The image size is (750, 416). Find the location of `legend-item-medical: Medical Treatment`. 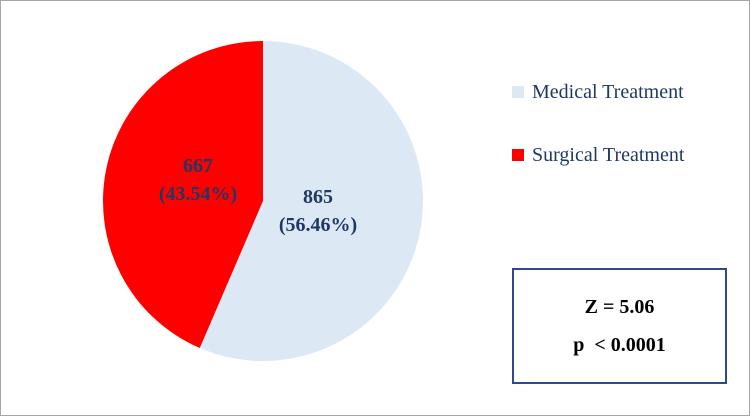

legend-item-medical: Medical Treatment is located at coordinates (598, 92).